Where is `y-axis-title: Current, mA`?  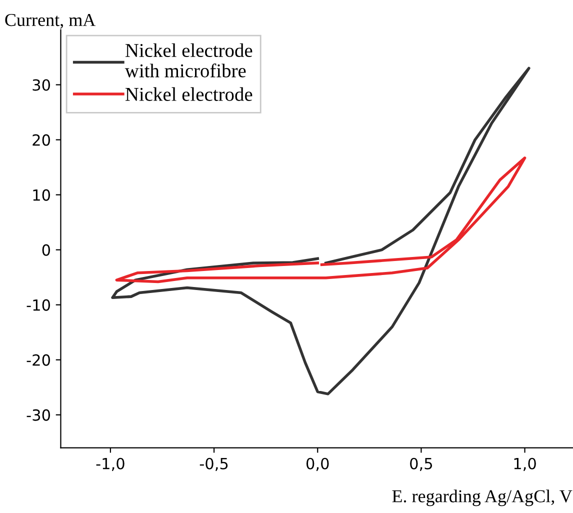 y-axis-title: Current, mA is located at coordinates (50, 21).